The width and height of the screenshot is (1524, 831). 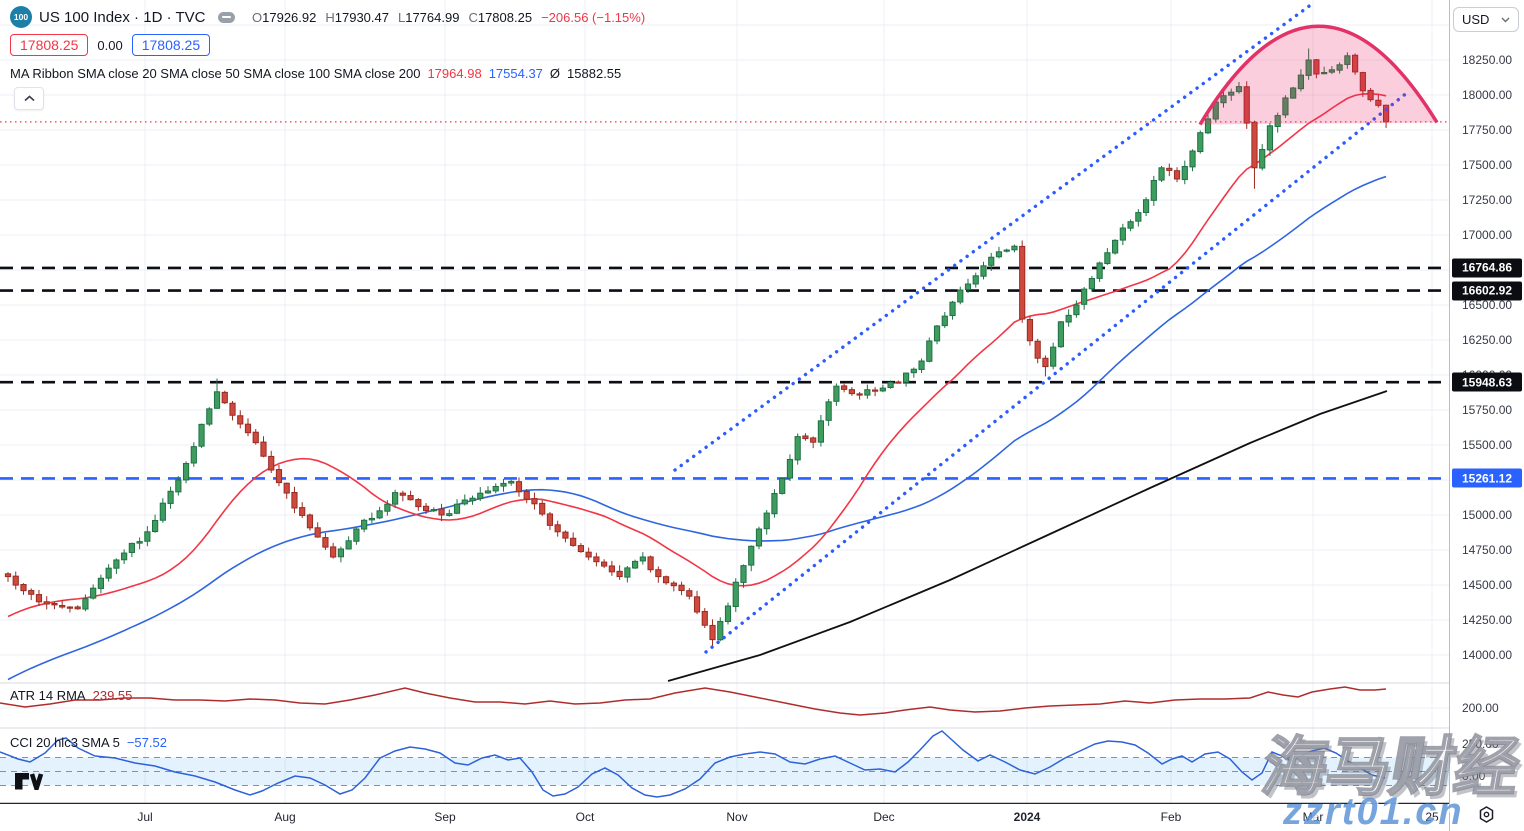 I want to click on atr-label: ATR 14 RMA, so click(x=48, y=695).